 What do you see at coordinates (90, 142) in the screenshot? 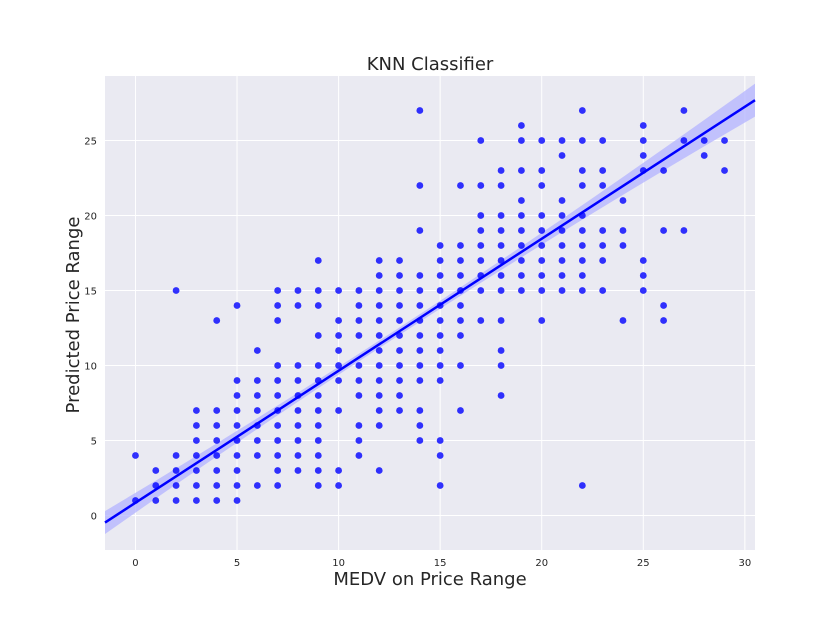
I see `y-tick-label: 25` at bounding box center [90, 142].